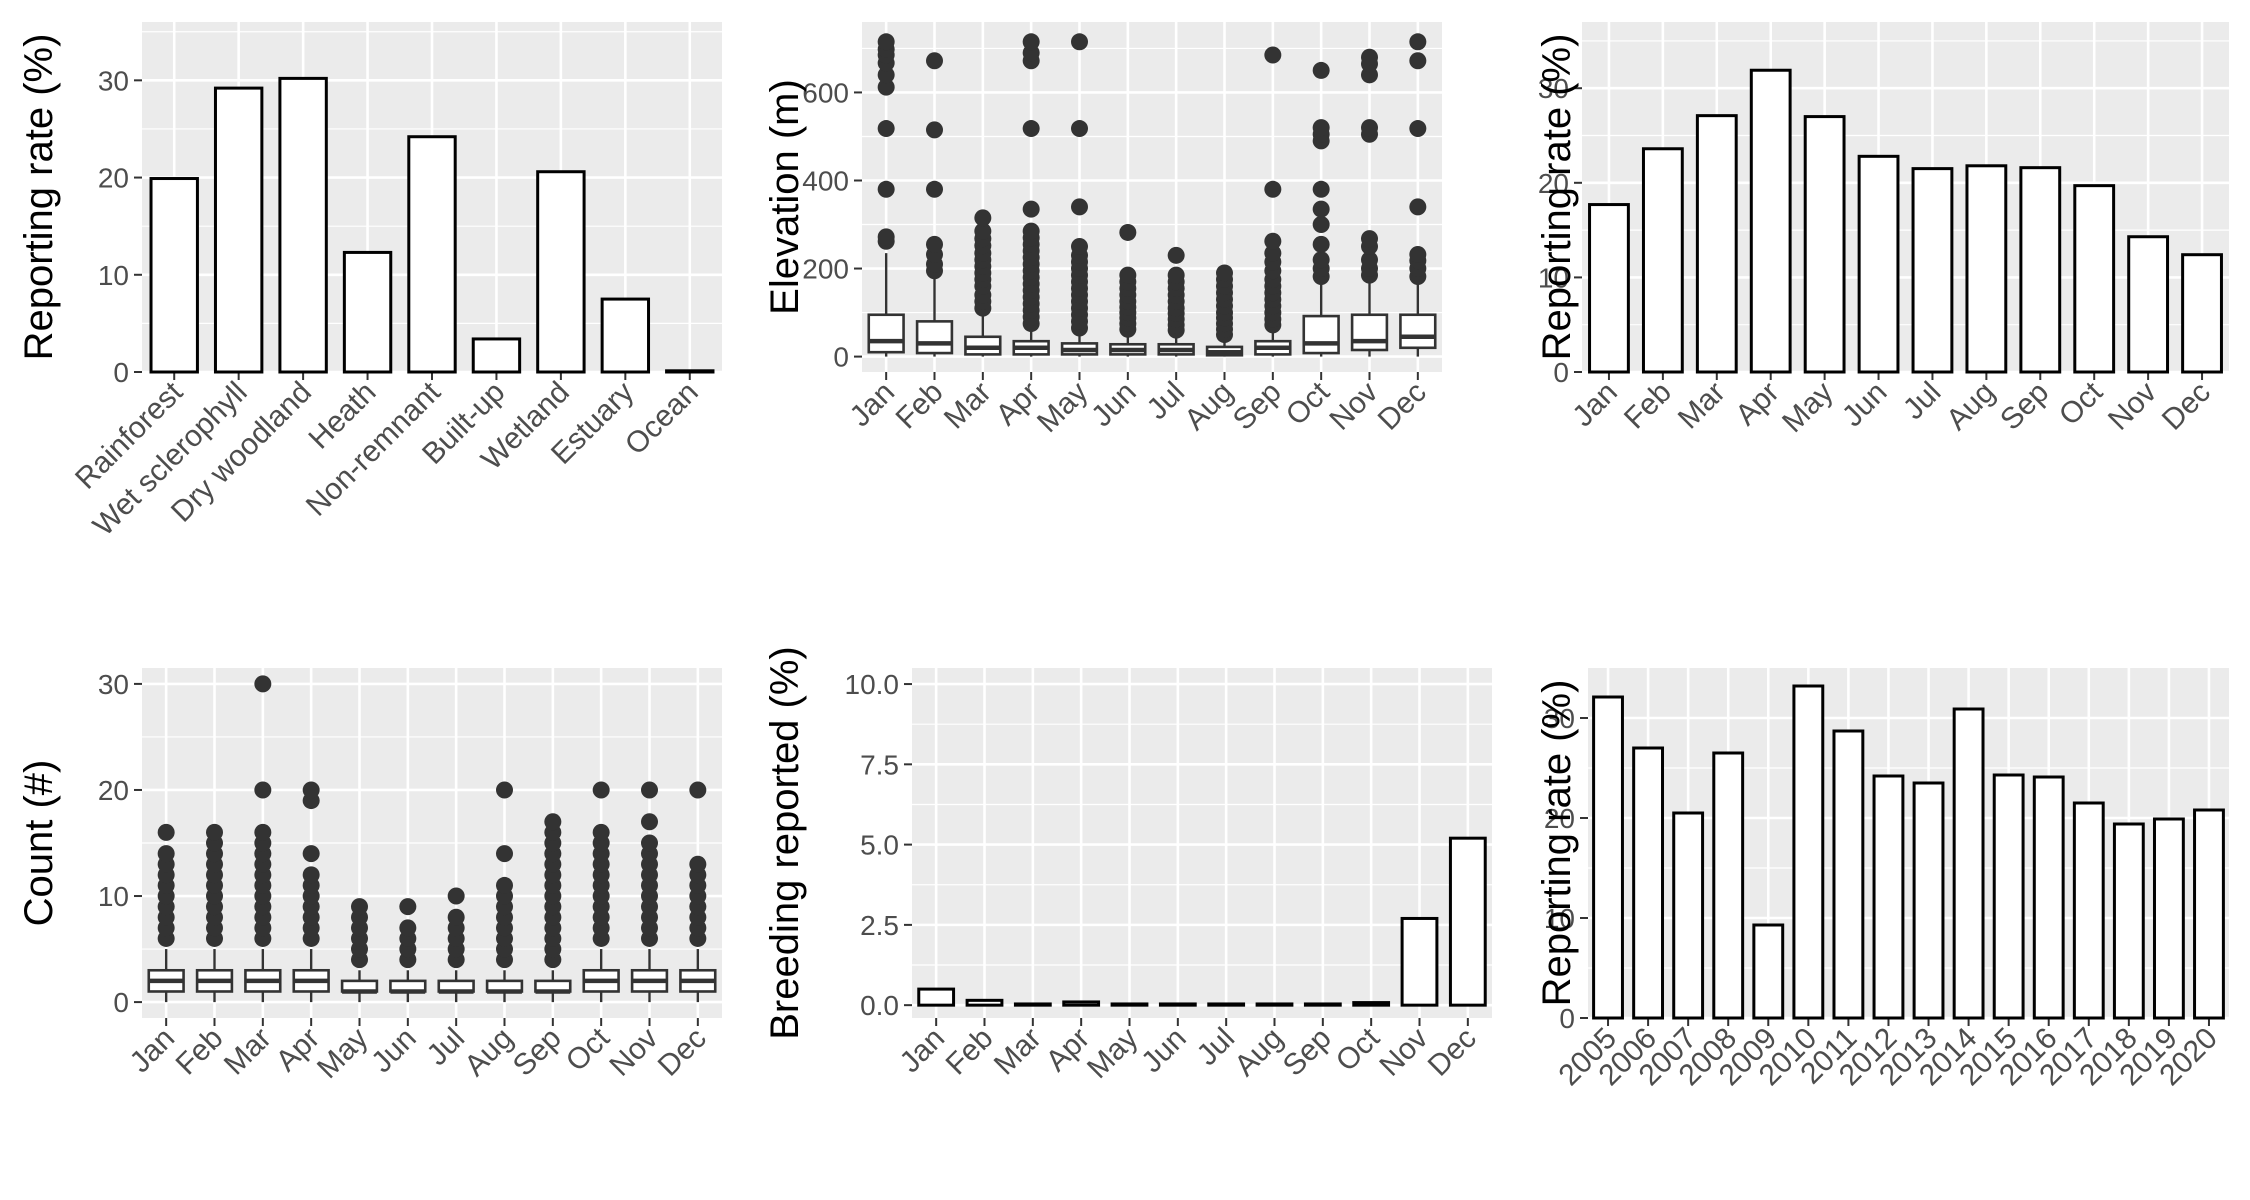 The height and width of the screenshot is (1200, 2250). Describe the element at coordinates (1553, 88) in the screenshot. I see `y-tick-label: 30` at that location.